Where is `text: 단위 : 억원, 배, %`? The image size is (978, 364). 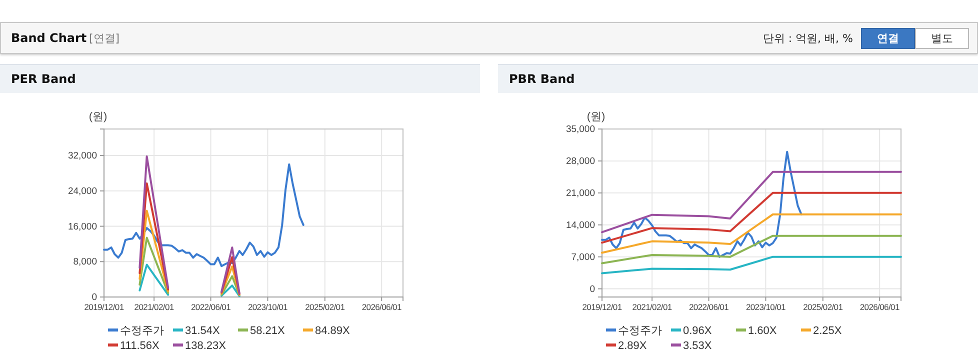 text: 단위 : 억원, 배, % is located at coordinates (807, 38).